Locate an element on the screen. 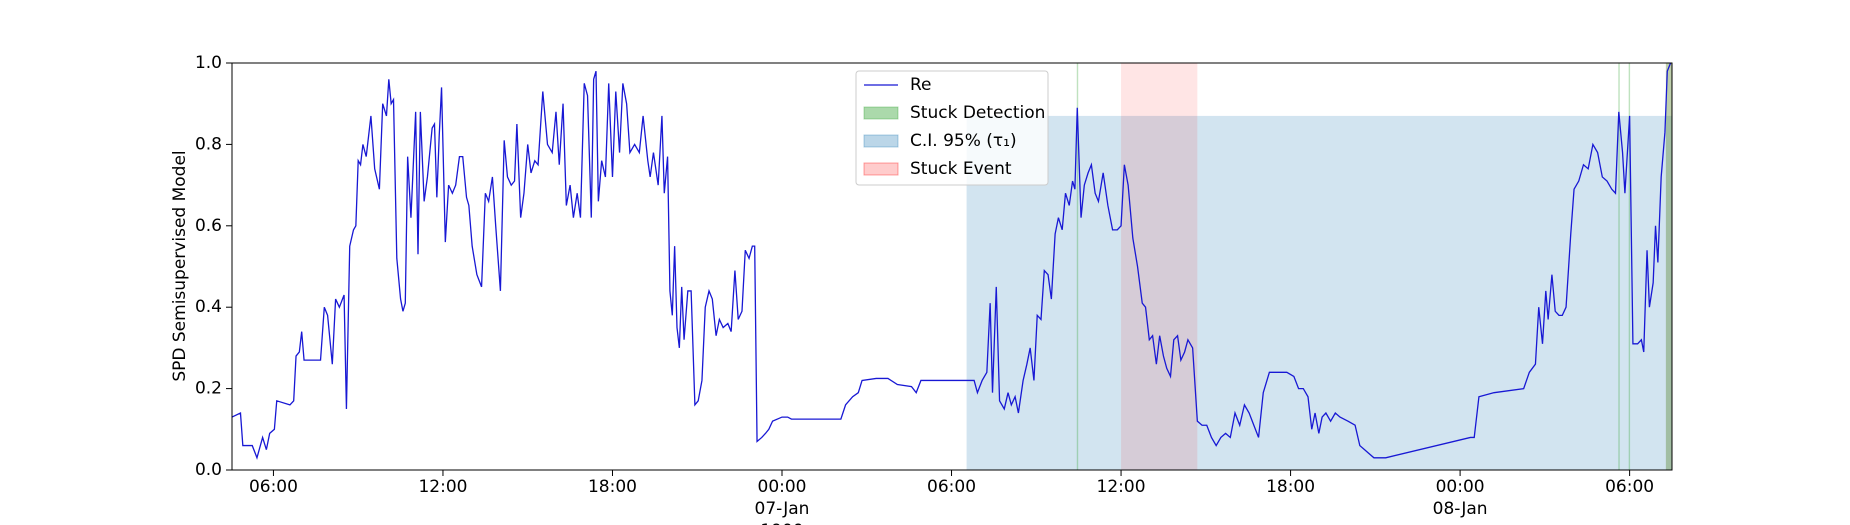  legend-label: Stuck Event is located at coordinates (961, 169).